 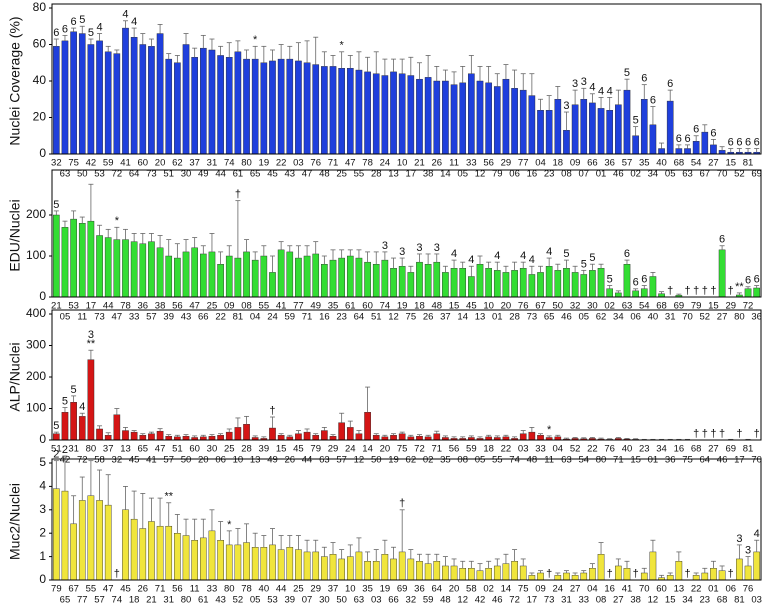 What do you see at coordinates (36, 376) in the screenshot?
I see `y-tick-label: 200` at bounding box center [36, 376].